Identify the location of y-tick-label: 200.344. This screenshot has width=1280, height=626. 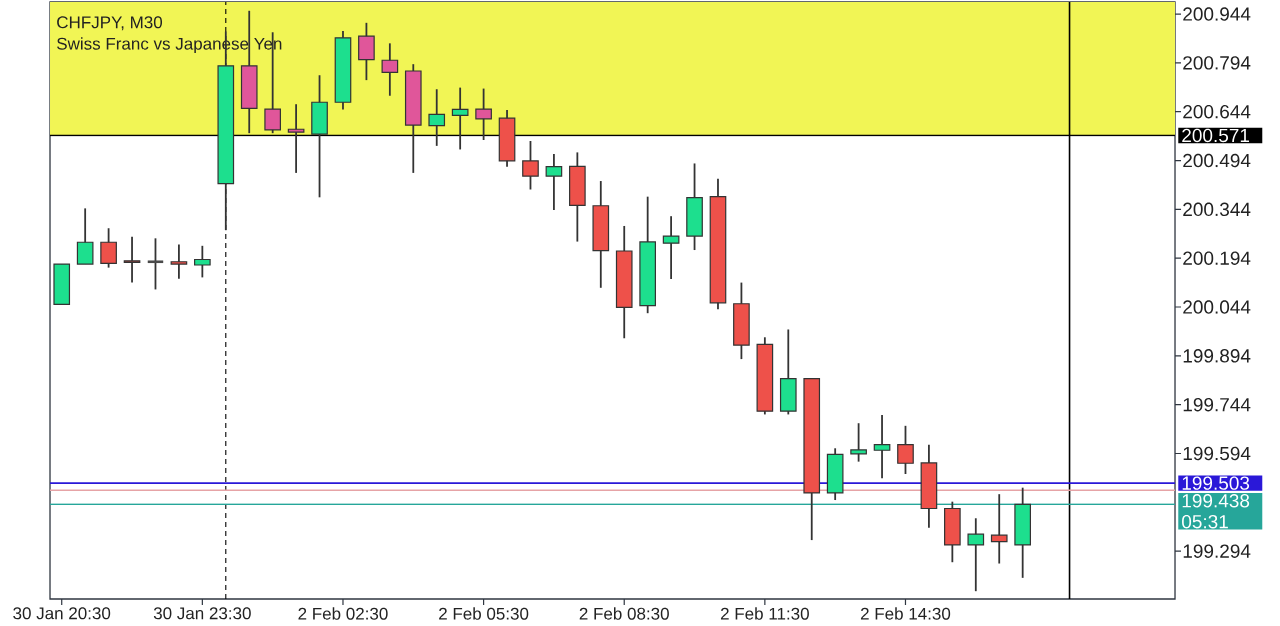
(1217, 209).